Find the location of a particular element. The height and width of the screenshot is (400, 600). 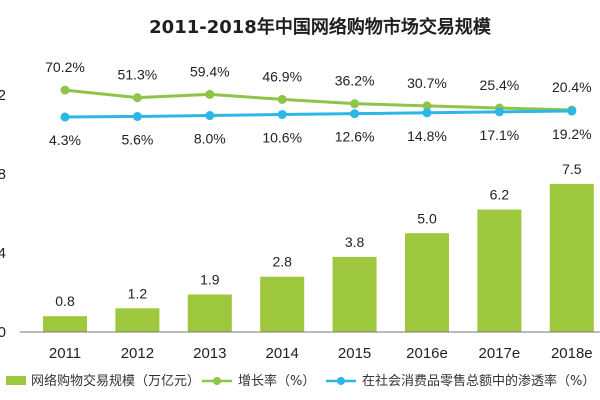

legend: 网络购物交易规模（万亿元） 增长率（%） 在社会消费品零售总额中的渗透率（%） is located at coordinates (300, 381).